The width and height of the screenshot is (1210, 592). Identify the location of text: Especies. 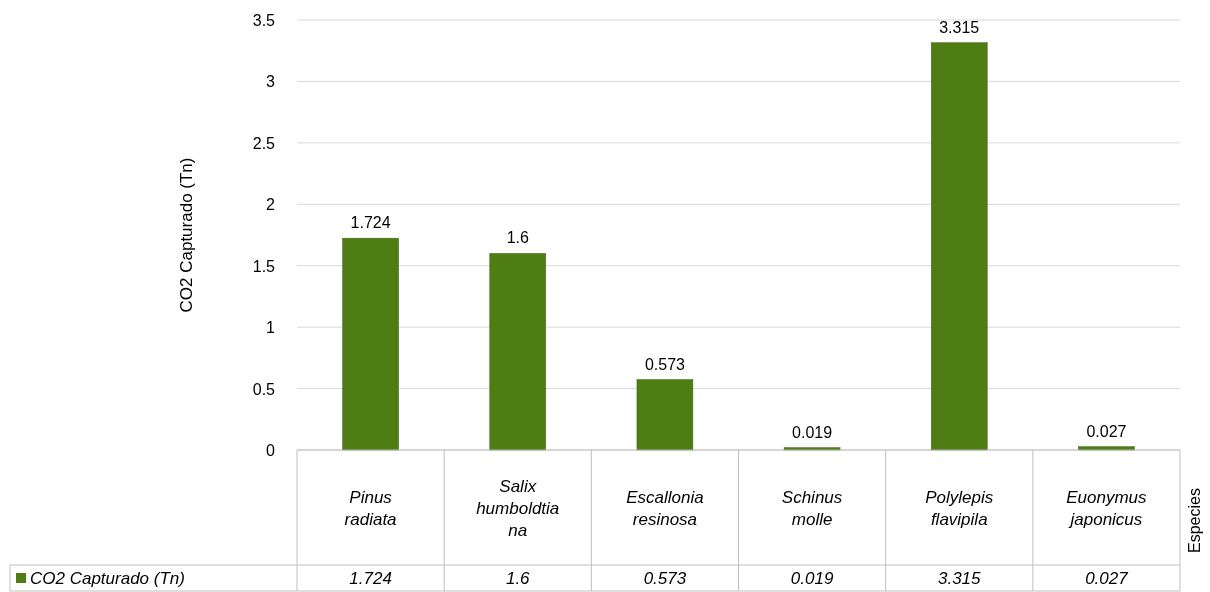
(1194, 520).